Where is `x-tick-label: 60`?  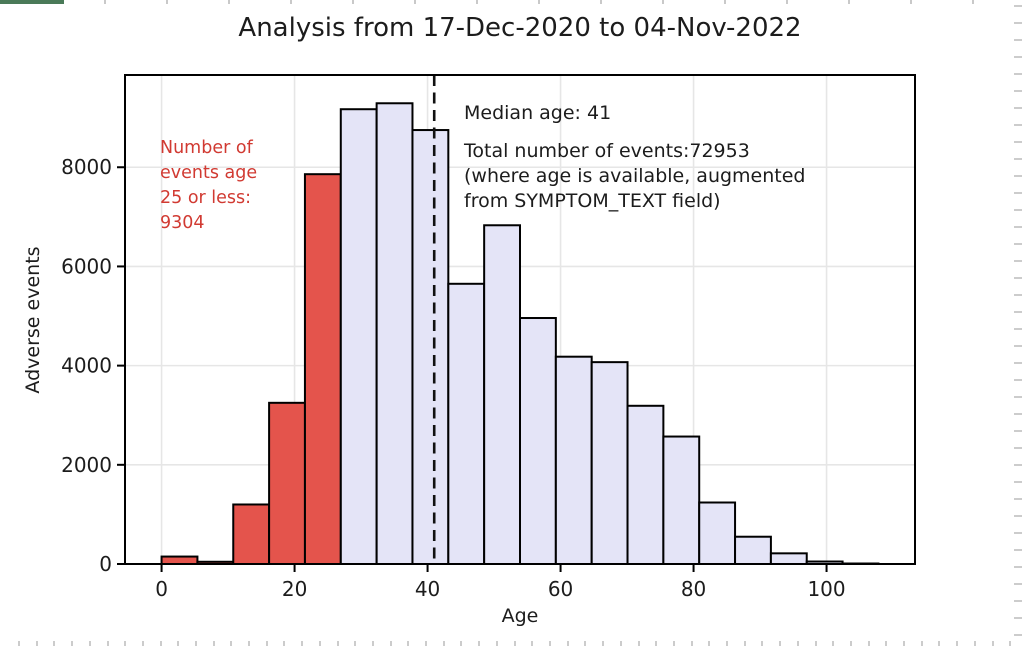 x-tick-label: 60 is located at coordinates (560, 589).